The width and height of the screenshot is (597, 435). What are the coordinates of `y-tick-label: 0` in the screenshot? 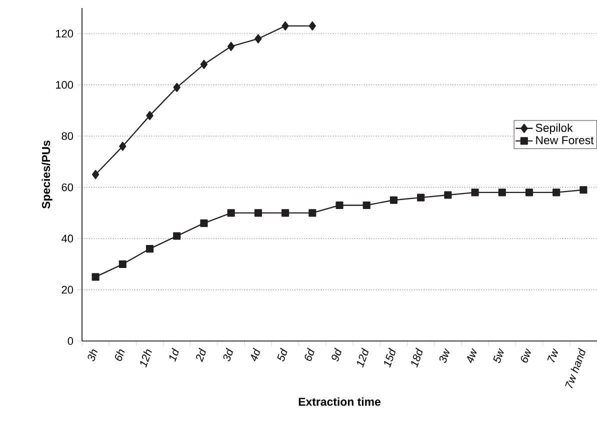 It's located at (71, 341).